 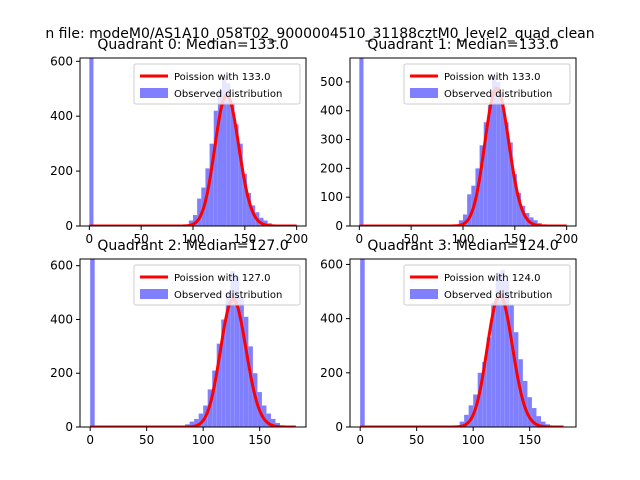 I want to click on subplot-title: Quadrant 2: Median=127.0, so click(x=192, y=246).